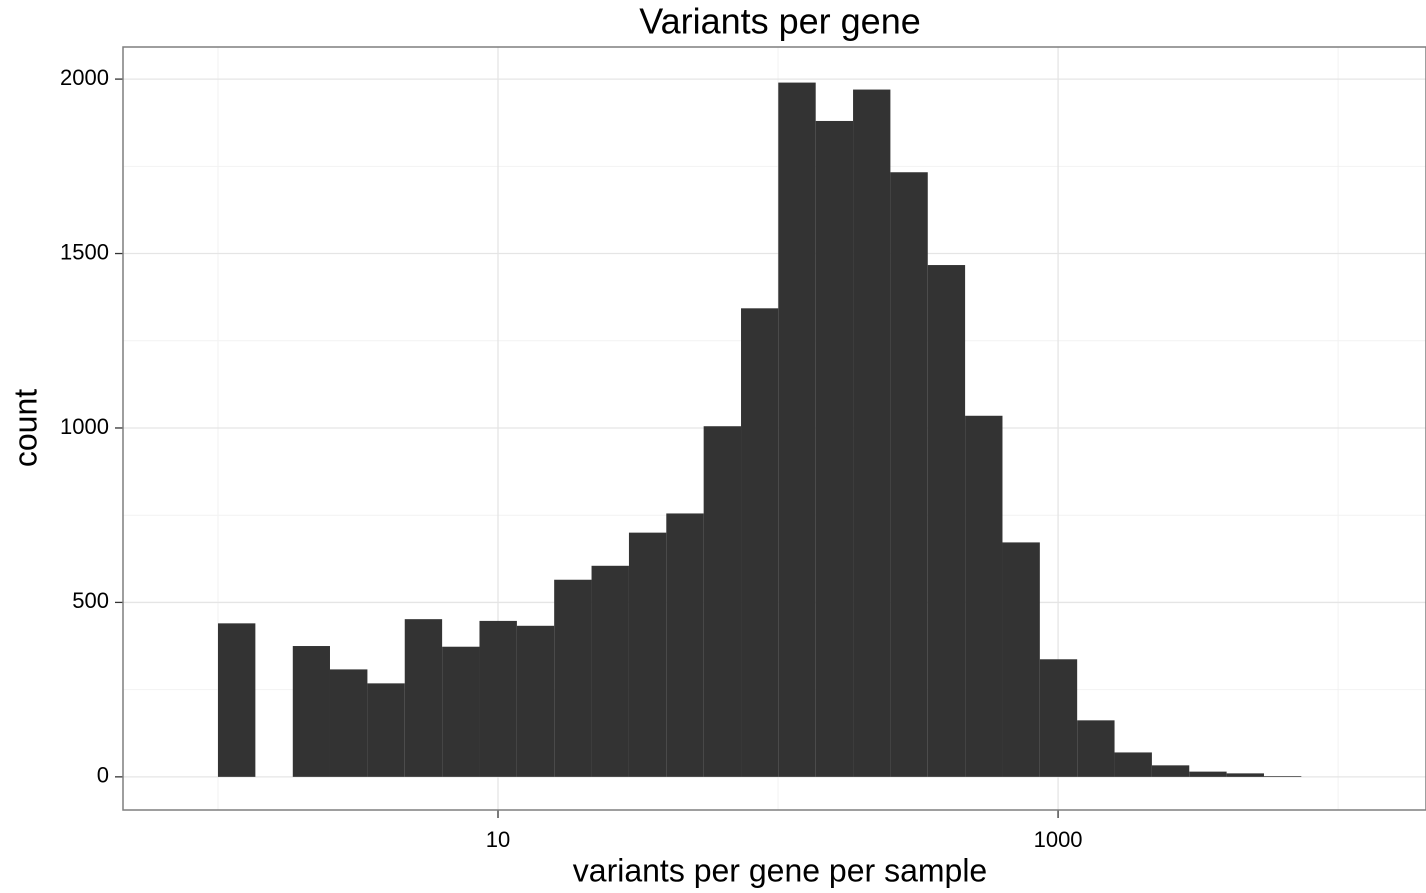 The width and height of the screenshot is (1426, 893). I want to click on y-tick-label: 1500, so click(84, 251).